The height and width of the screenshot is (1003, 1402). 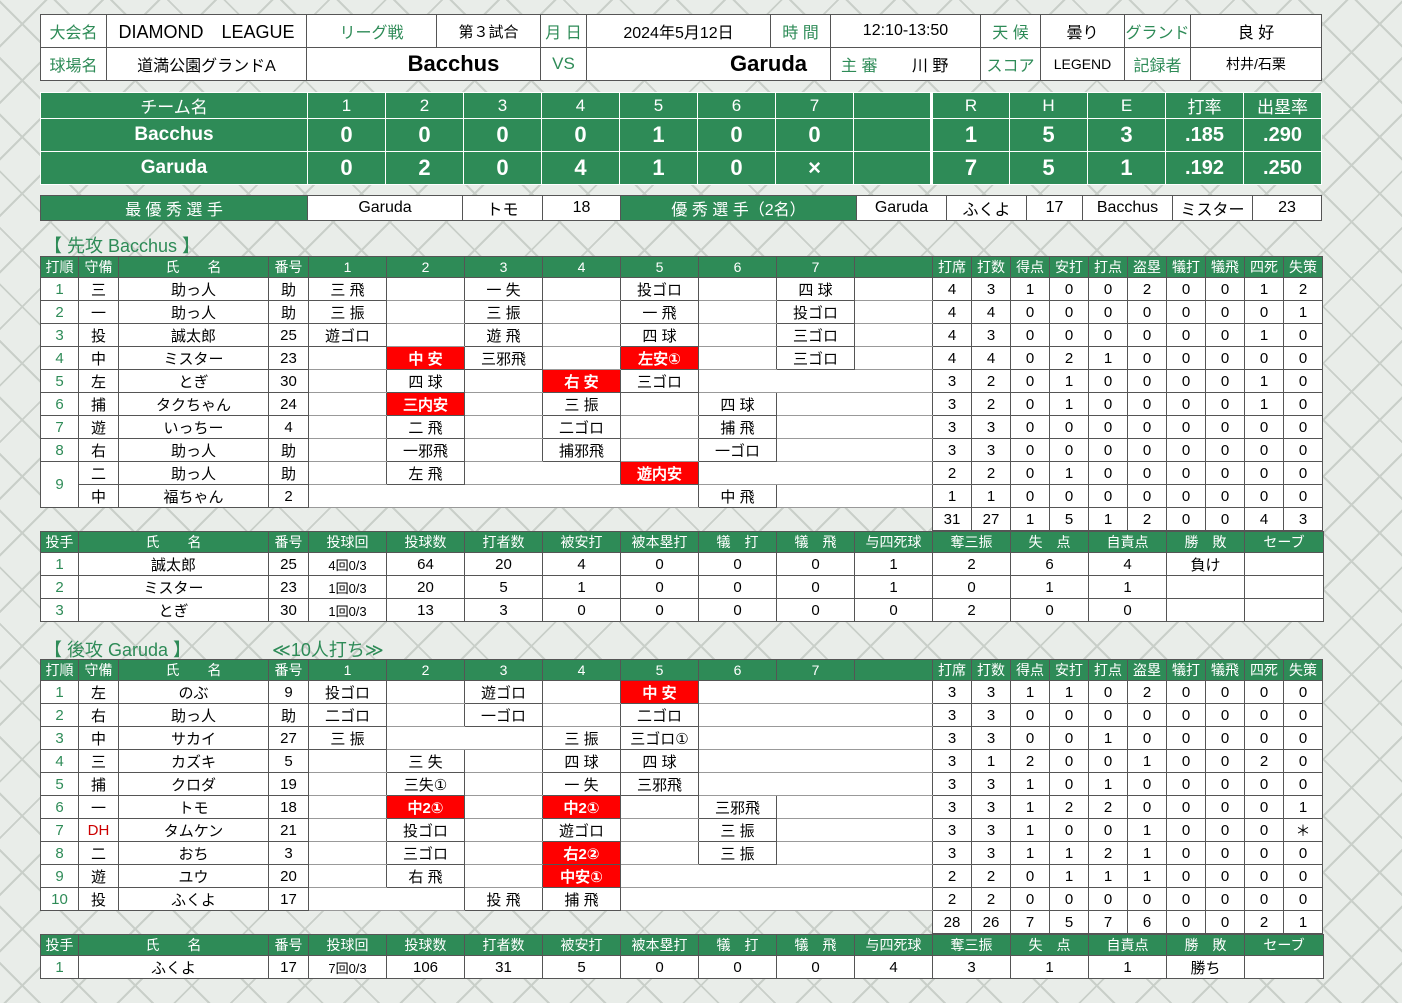 I want to click on at-bat-result-inning-2: 三内安, so click(x=425, y=404).